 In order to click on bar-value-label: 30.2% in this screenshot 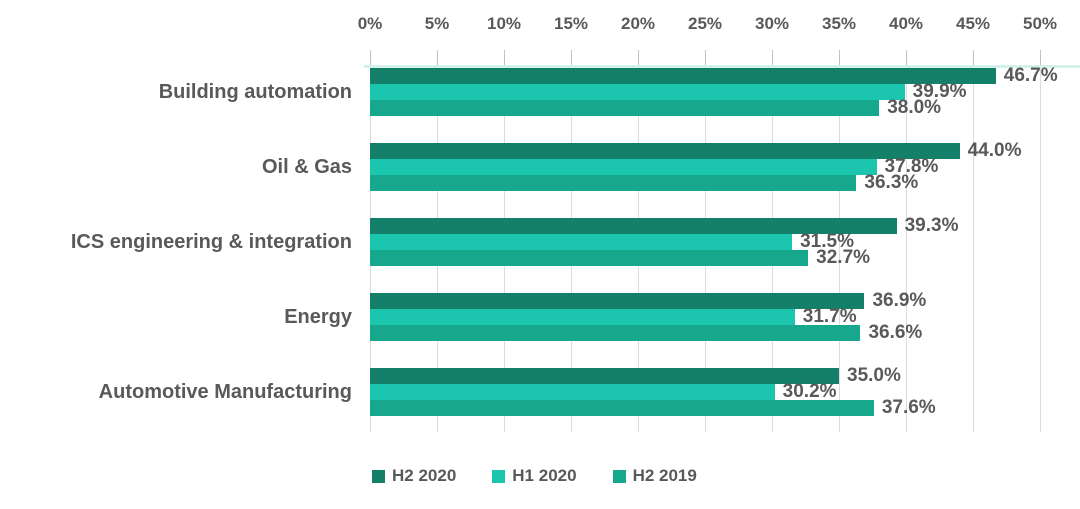, I will do `click(809, 391)`.